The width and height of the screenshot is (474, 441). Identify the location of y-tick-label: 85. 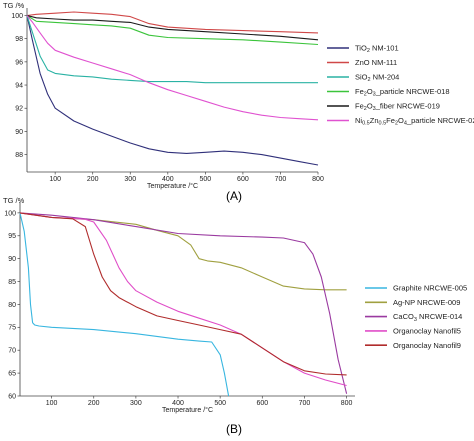
(12, 282).